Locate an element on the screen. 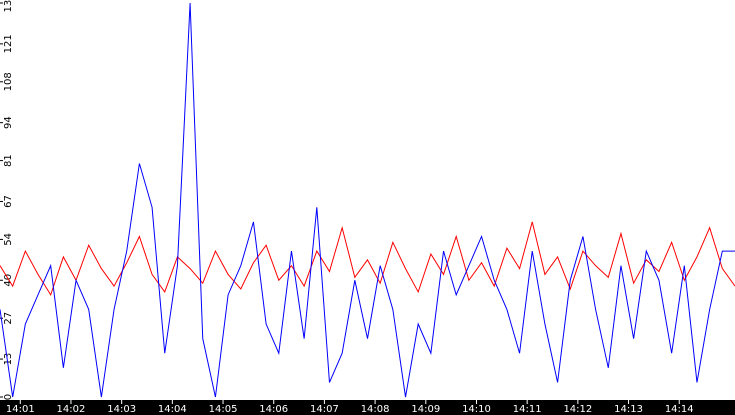 This screenshot has height=415, width=735. x-tick-label: 14:11 is located at coordinates (527, 409).